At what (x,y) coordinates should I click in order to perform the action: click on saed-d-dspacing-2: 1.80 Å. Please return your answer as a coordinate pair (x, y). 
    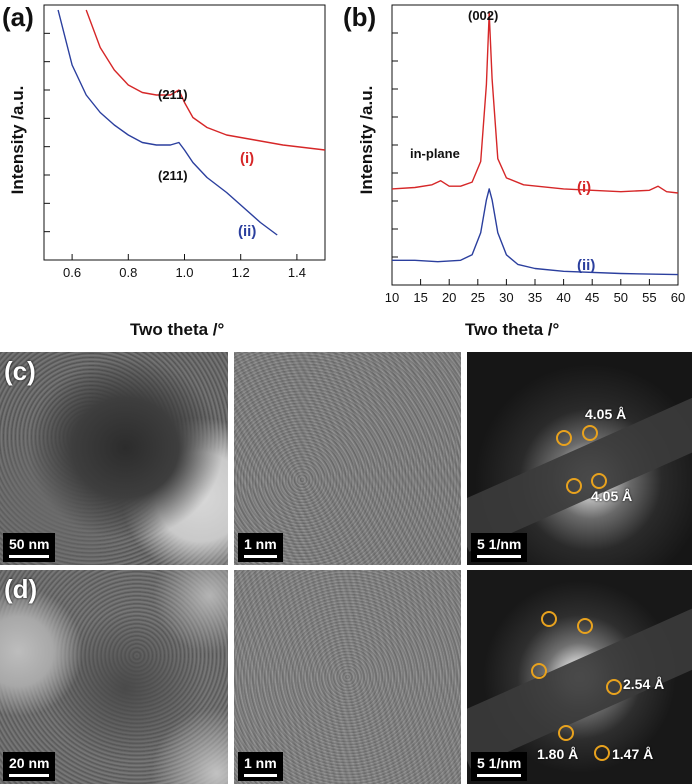
    Looking at the image, I should click on (558, 754).